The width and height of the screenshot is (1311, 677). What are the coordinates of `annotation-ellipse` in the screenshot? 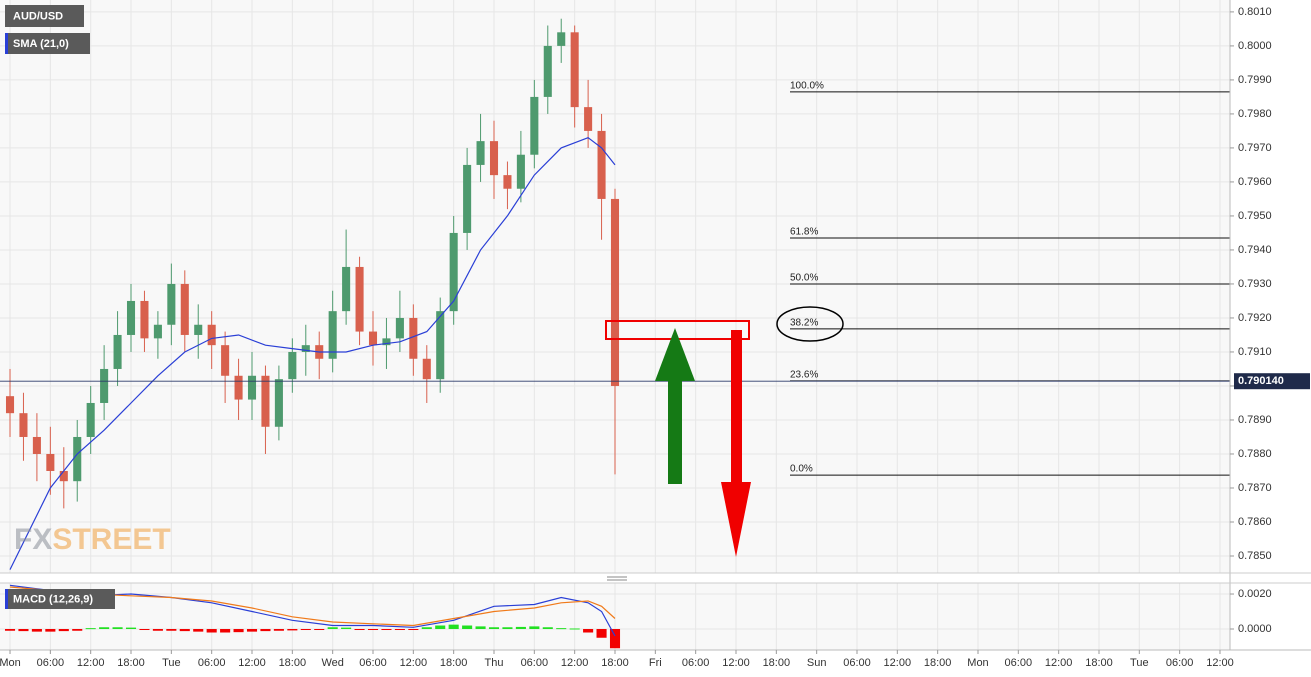 It's located at (810, 324).